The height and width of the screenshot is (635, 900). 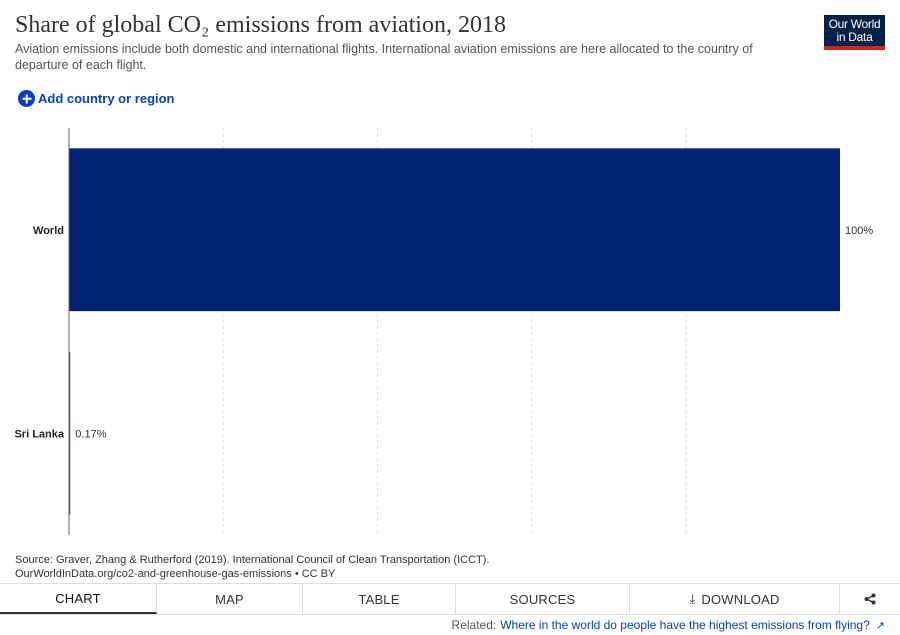 I want to click on share-icon, so click(x=870, y=599).